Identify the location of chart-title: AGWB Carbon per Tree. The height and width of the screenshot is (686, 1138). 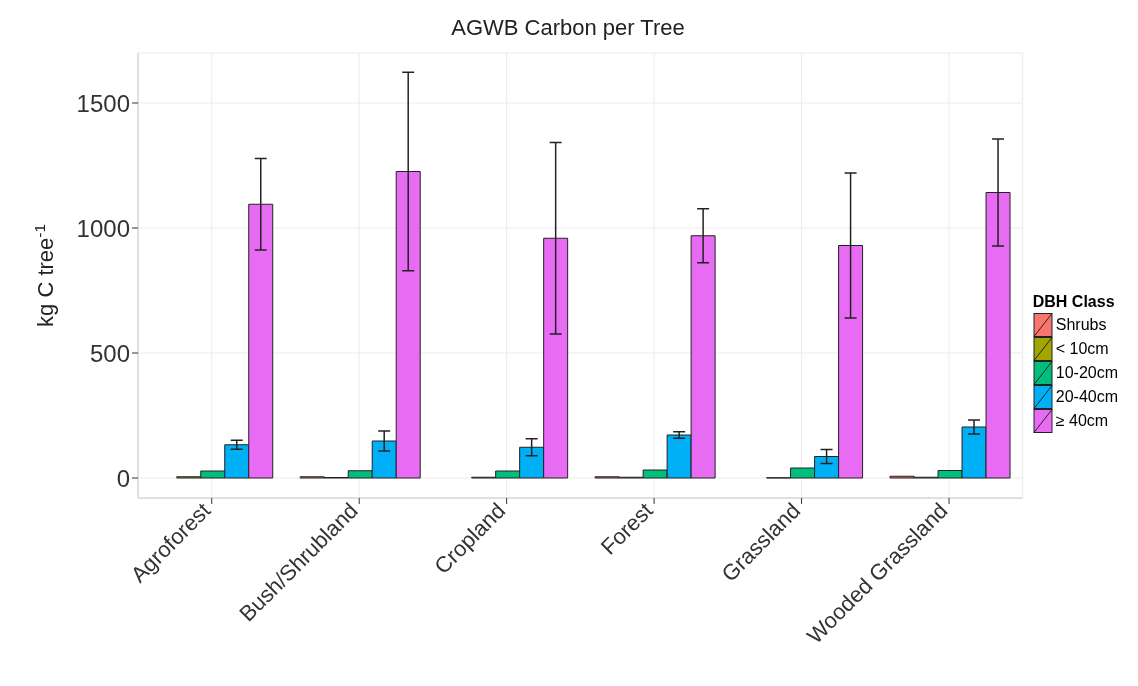
(568, 28).